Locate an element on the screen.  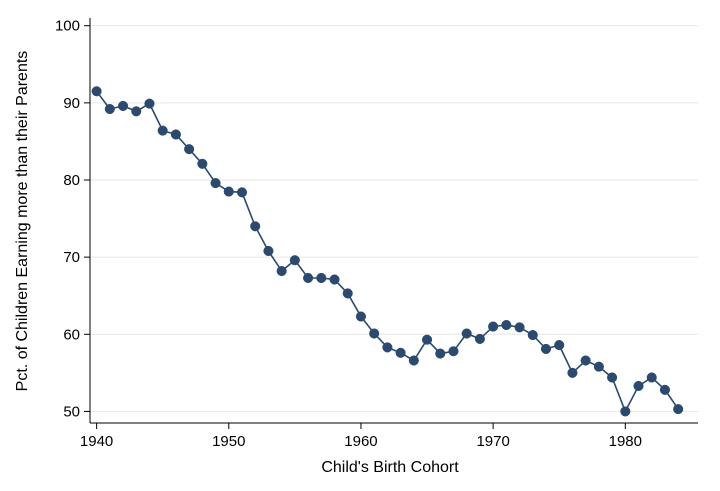
data-point-1966 is located at coordinates (440, 353).